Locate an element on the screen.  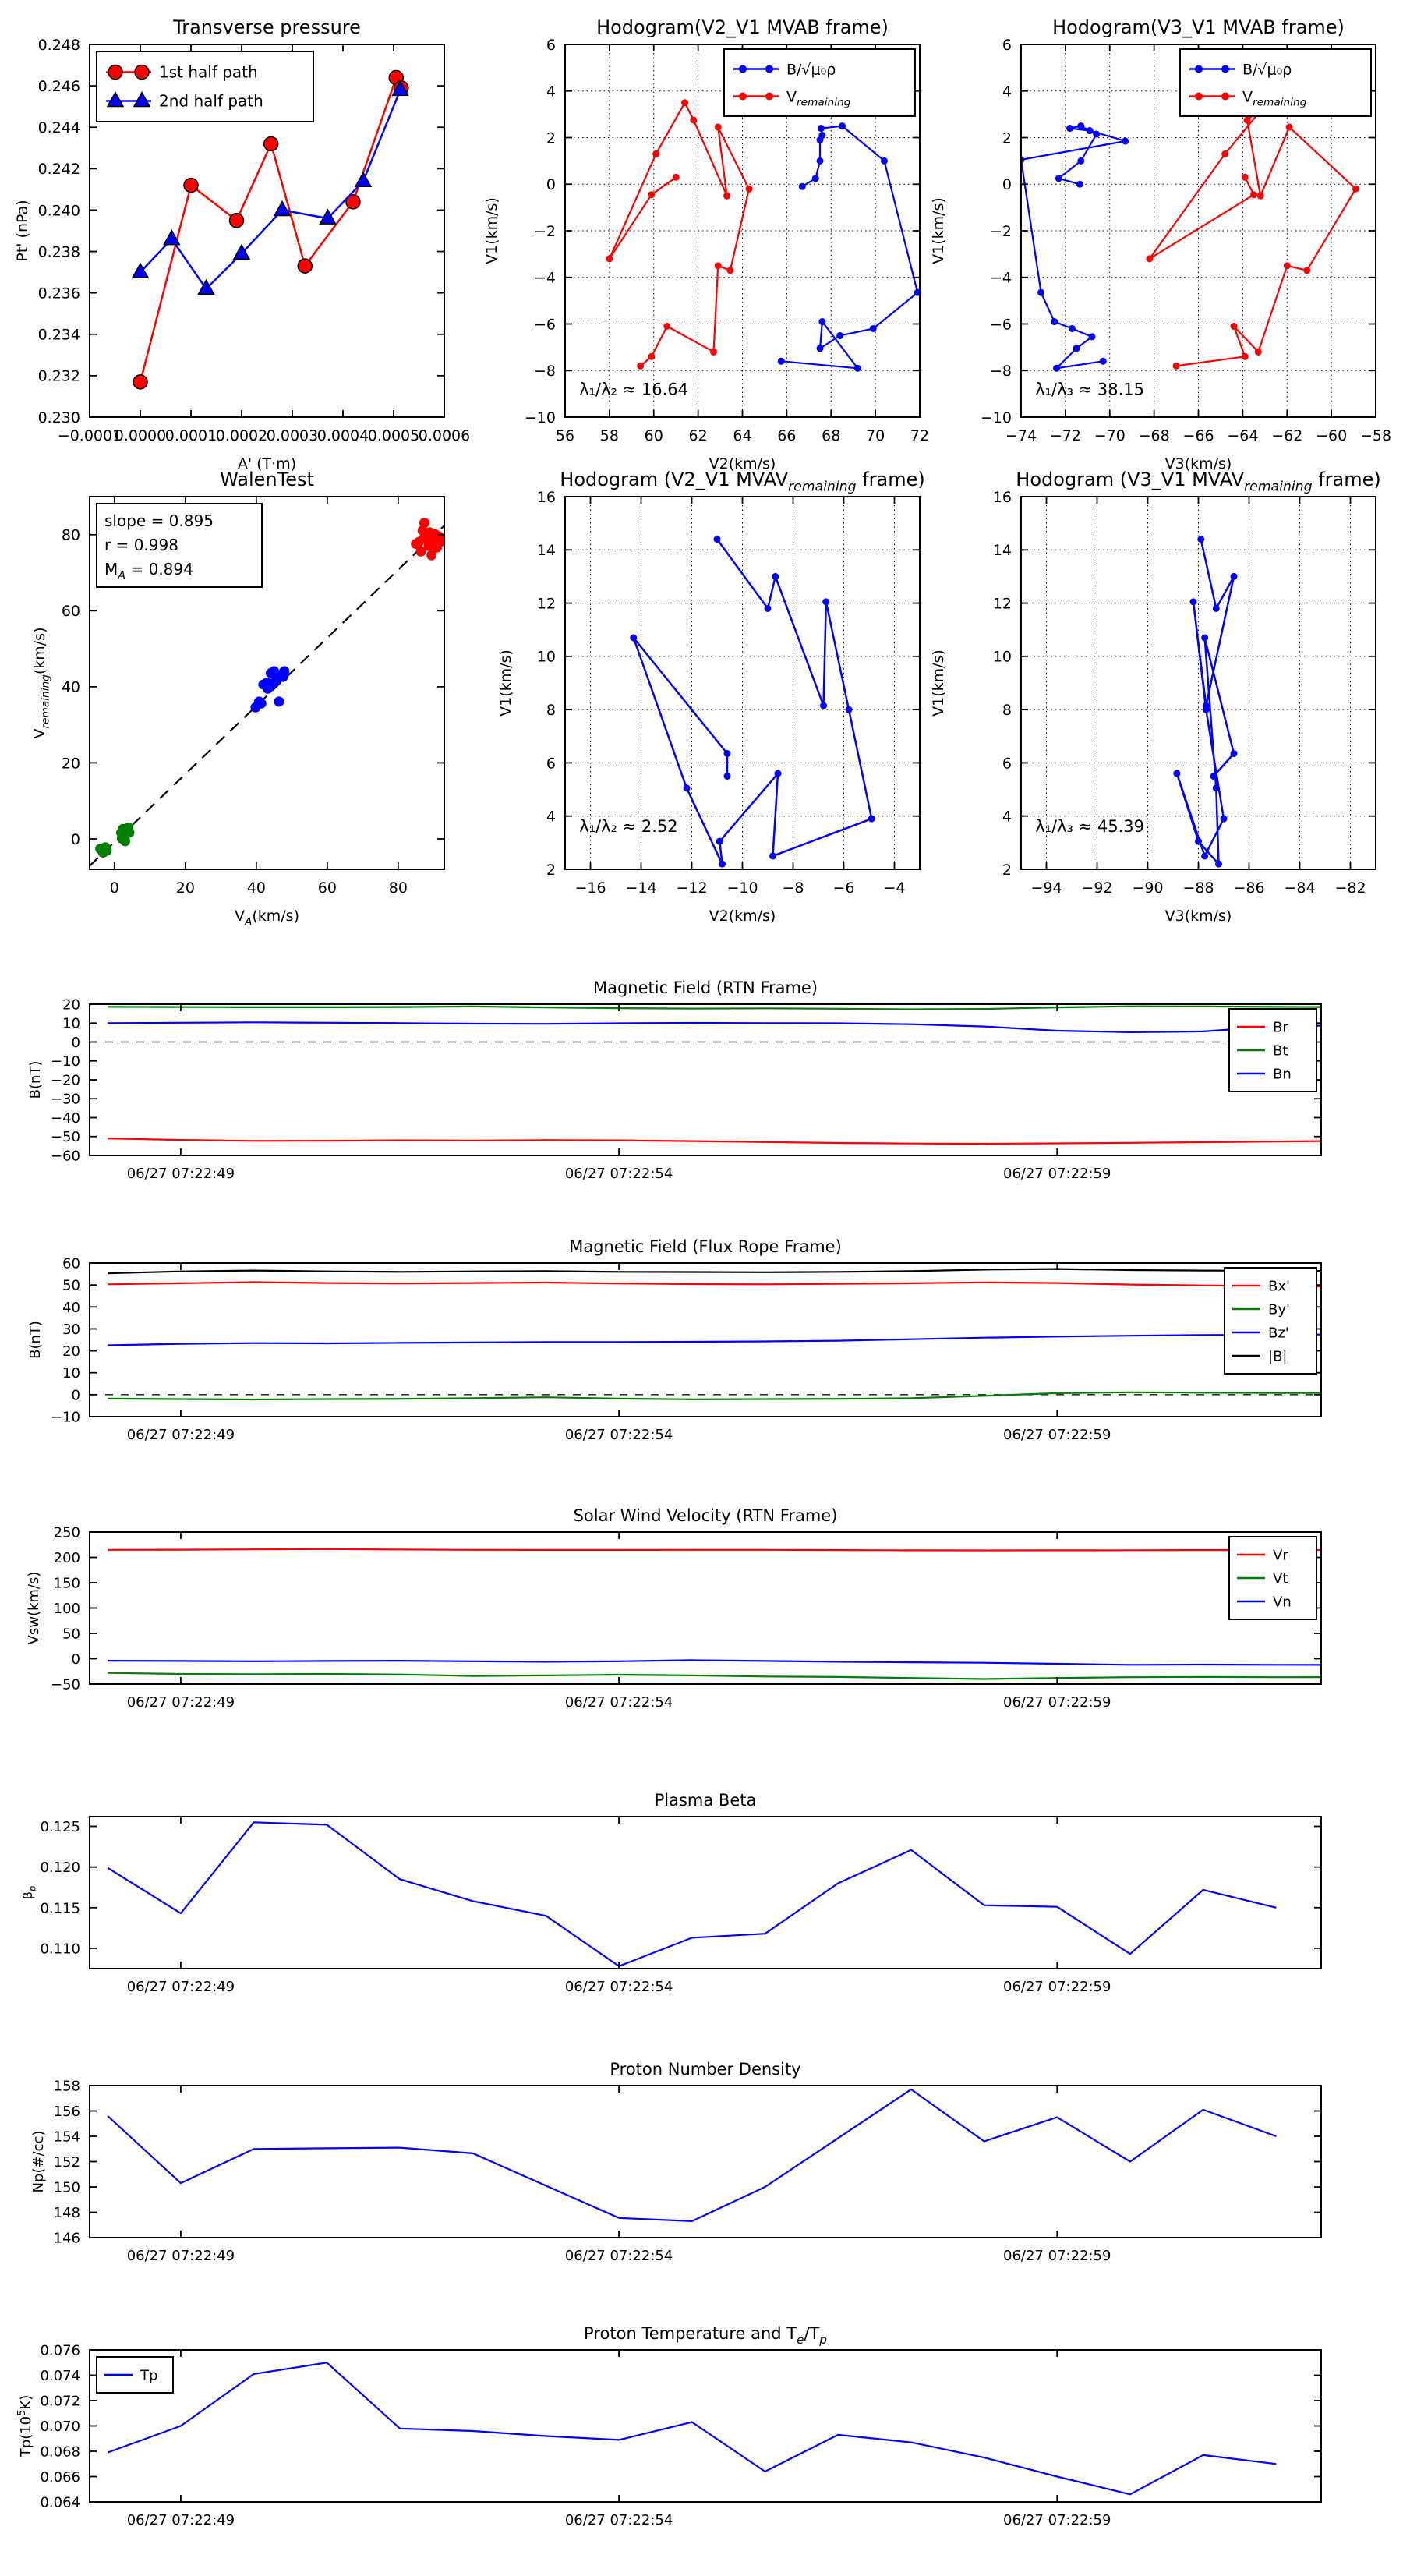
b-rtn-series-2-line is located at coordinates (714, 1027).